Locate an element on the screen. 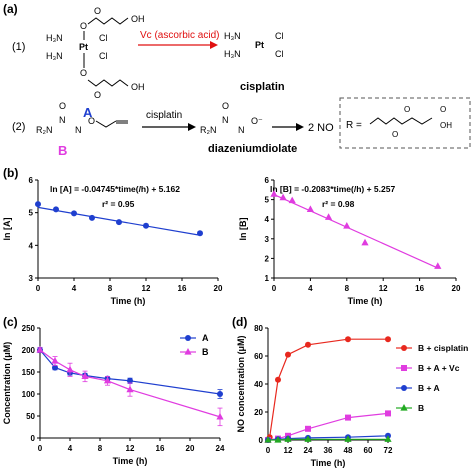  svg-text: Cl is located at coordinates (103, 38).